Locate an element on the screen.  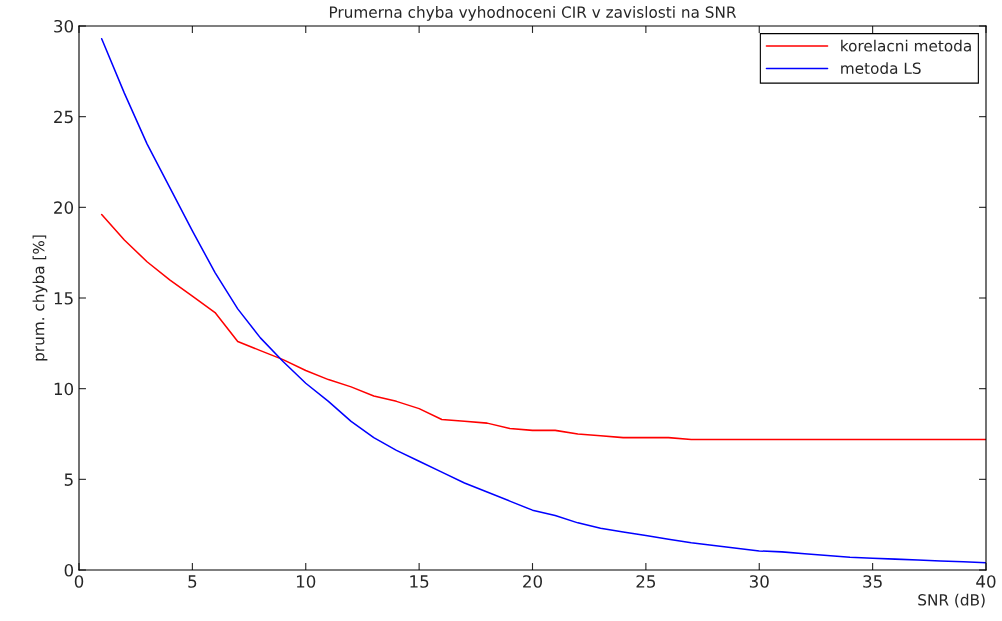
x-tick-label: 0 is located at coordinates (79, 581).